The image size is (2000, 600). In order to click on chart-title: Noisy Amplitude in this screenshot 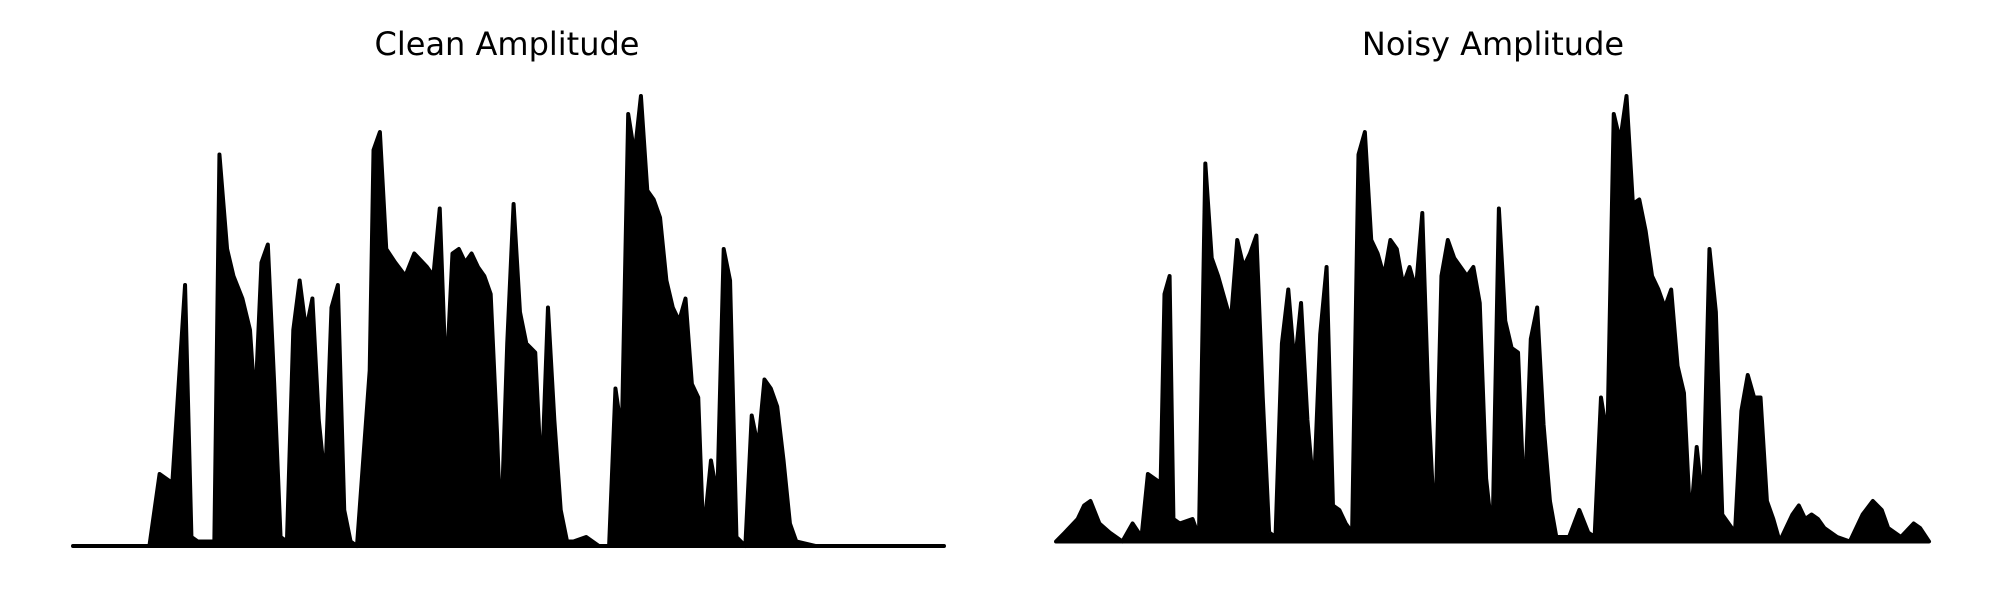, I will do `click(1493, 44)`.